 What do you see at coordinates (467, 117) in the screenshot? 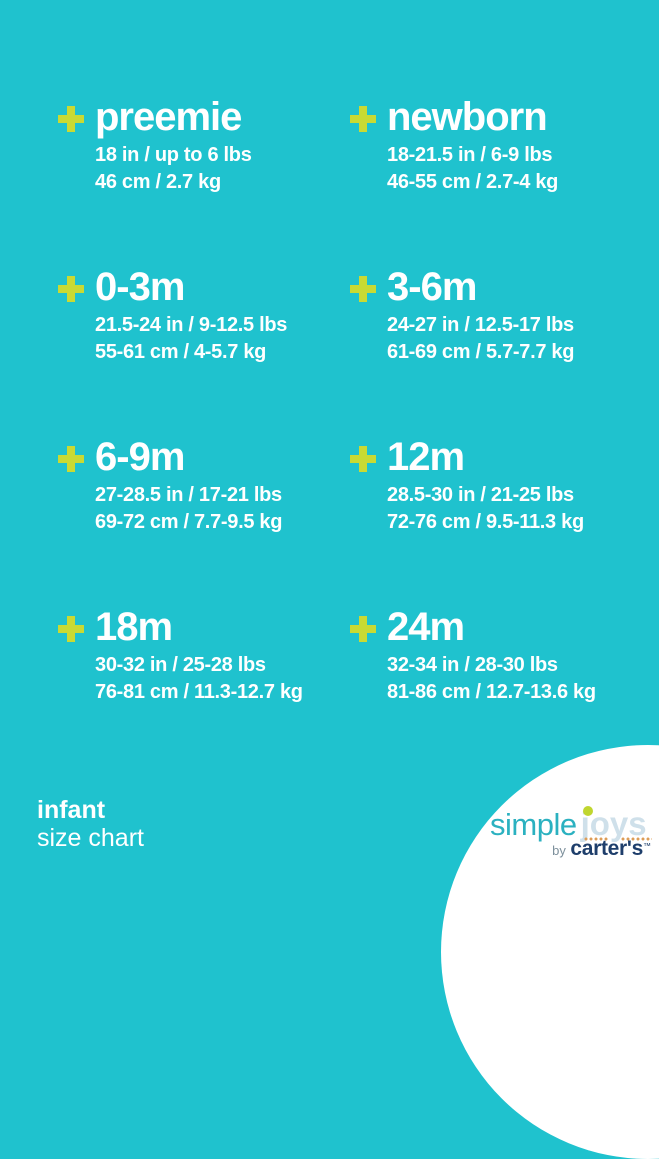
I see `size-name: newborn` at bounding box center [467, 117].